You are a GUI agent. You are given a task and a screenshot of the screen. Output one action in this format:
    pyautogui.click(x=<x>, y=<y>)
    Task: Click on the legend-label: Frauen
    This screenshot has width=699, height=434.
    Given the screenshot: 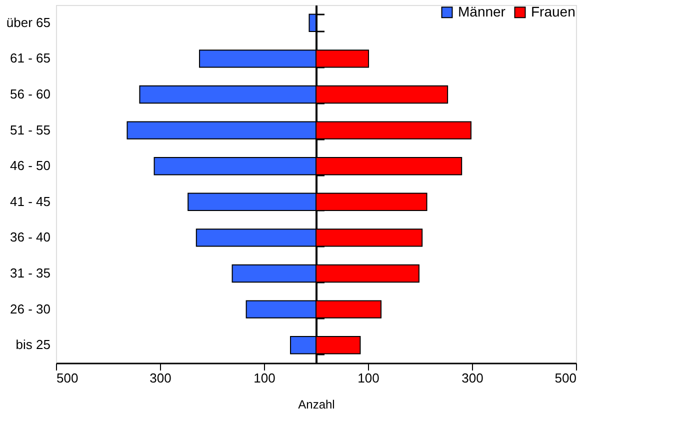 What is the action you would take?
    pyautogui.click(x=553, y=11)
    